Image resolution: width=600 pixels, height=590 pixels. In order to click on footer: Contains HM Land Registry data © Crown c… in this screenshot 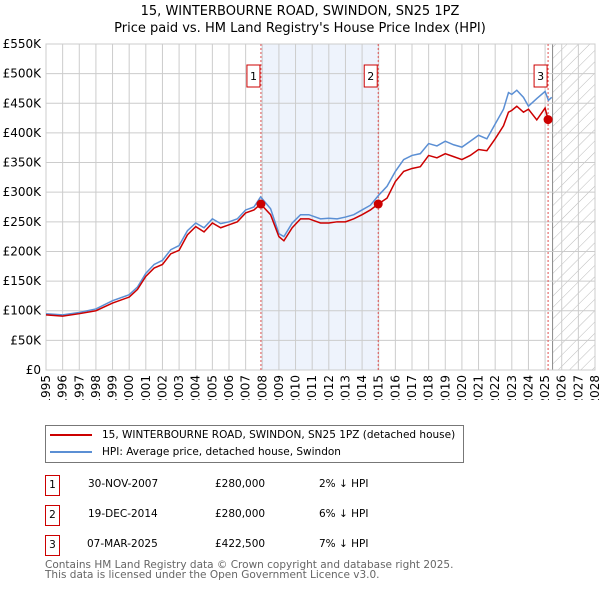, I will do `click(249, 570)`.